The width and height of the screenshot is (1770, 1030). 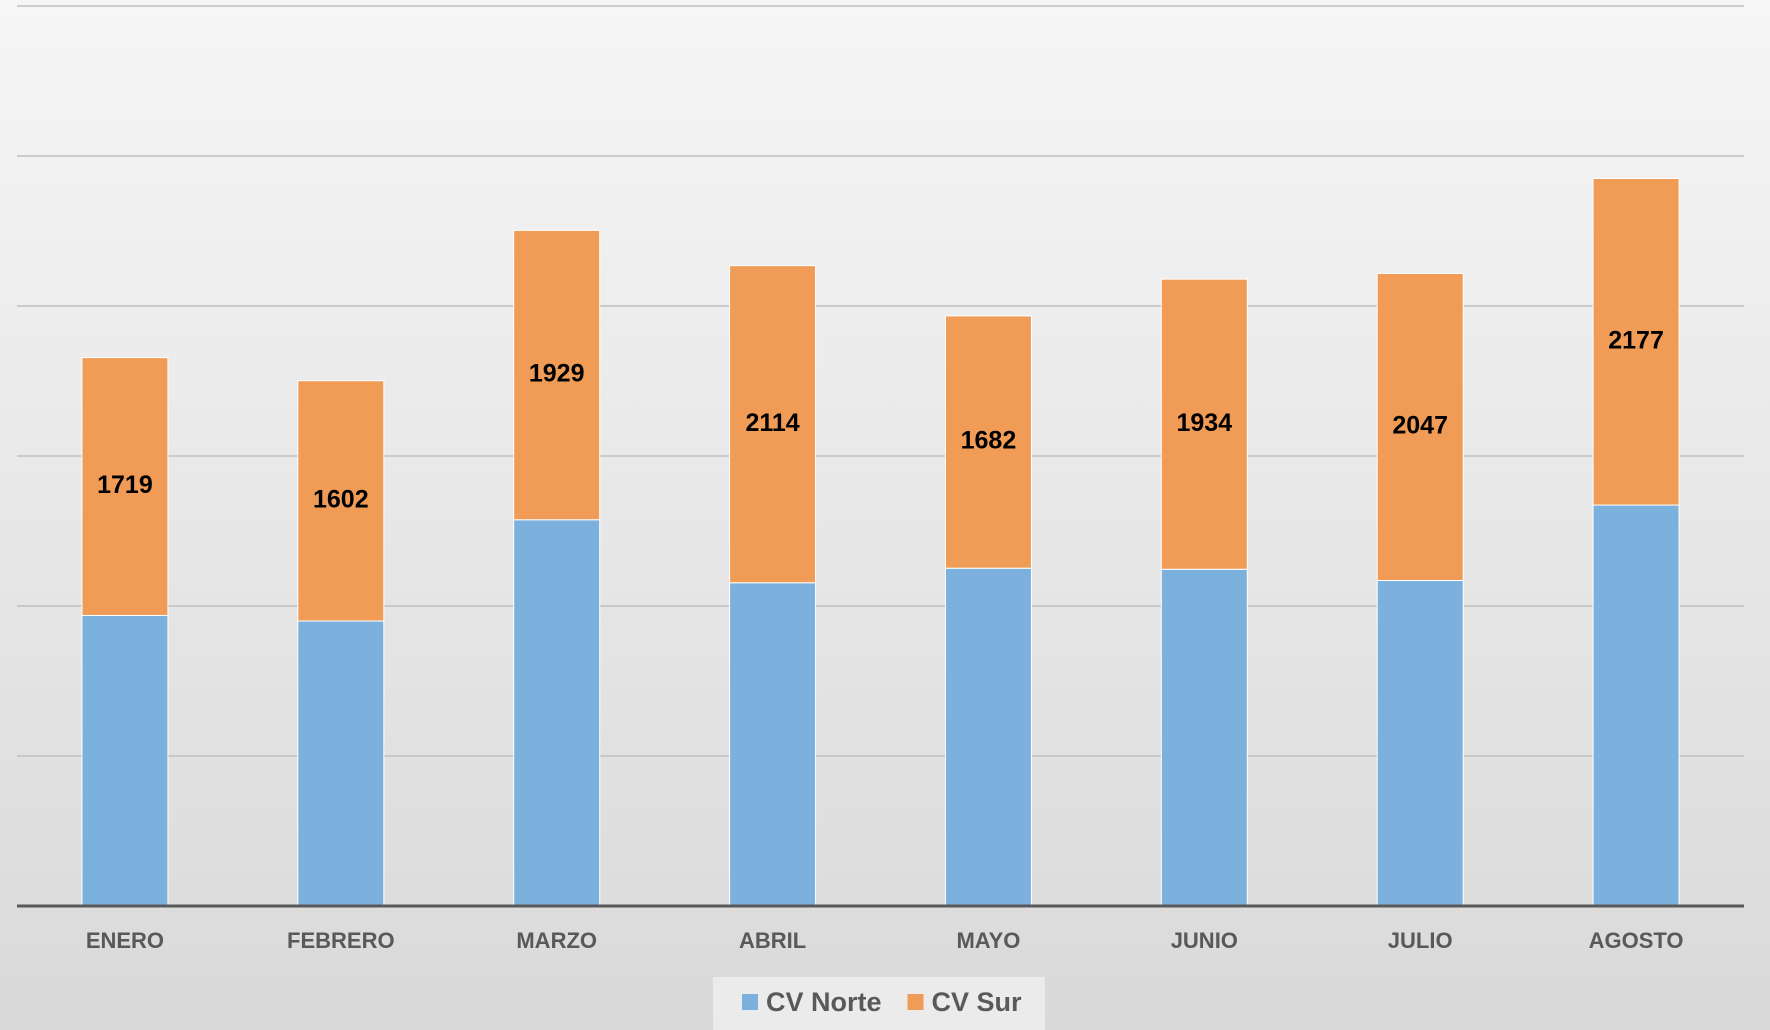 I want to click on x-tick-label: JUNIO, so click(x=1204, y=940).